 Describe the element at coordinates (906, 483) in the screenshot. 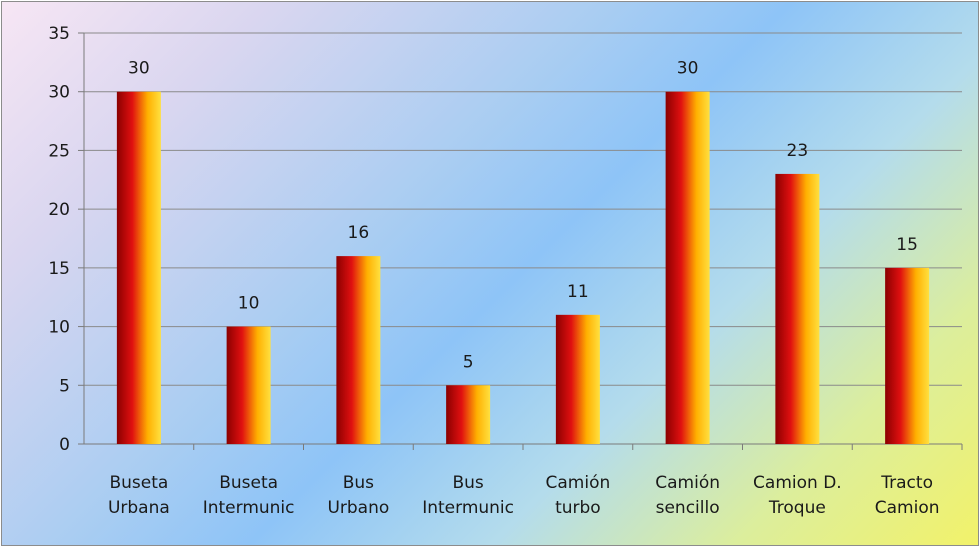

I see `x-category-label-7: Tracto` at that location.